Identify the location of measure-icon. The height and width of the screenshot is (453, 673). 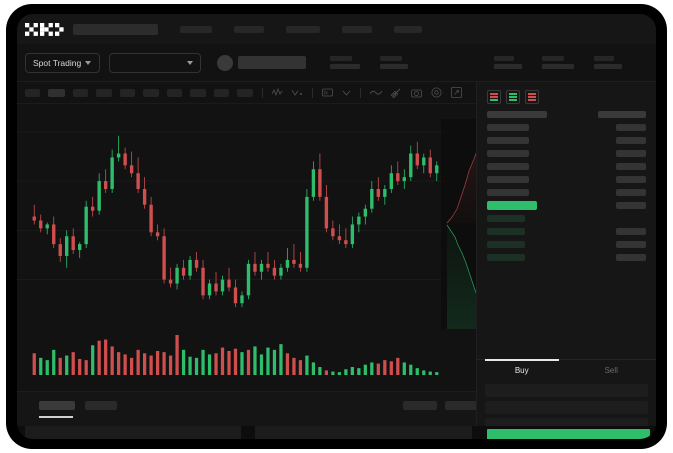
(396, 92).